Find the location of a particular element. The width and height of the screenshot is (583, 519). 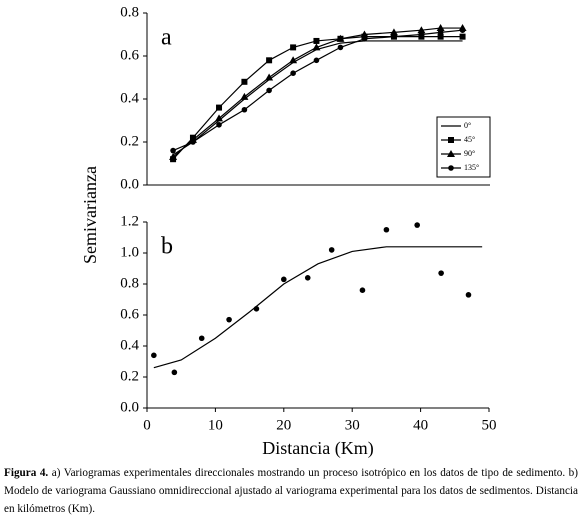

panel-label: b is located at coordinates (167, 247).